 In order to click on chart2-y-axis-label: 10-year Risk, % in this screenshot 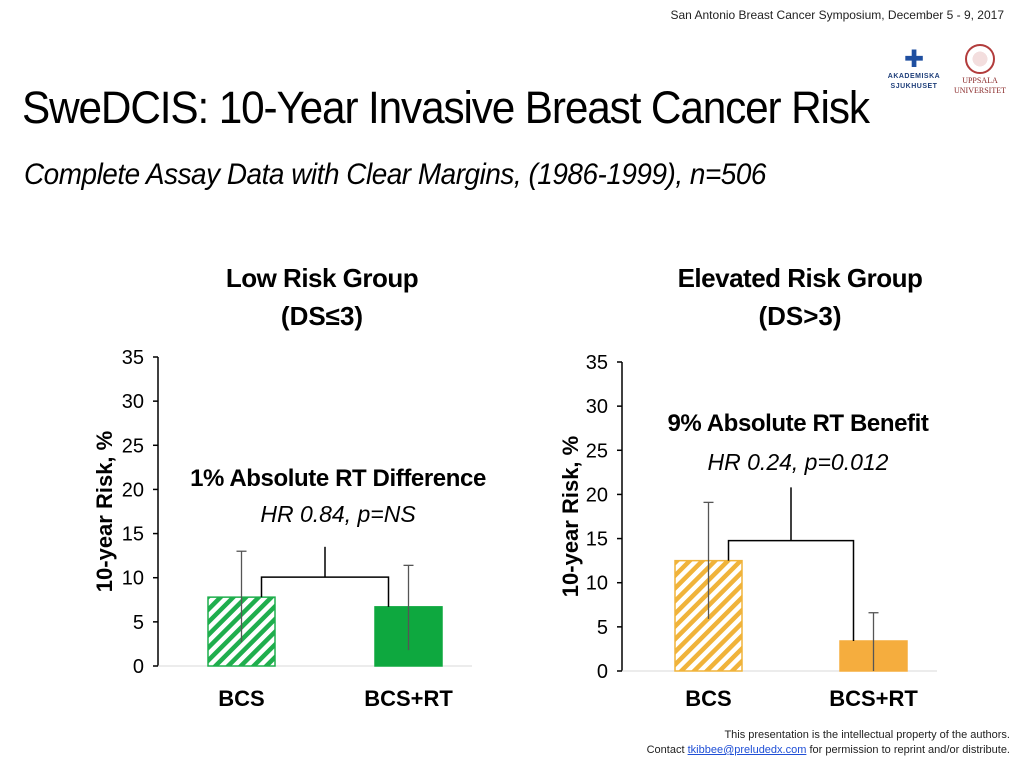, I will do `click(570, 516)`.